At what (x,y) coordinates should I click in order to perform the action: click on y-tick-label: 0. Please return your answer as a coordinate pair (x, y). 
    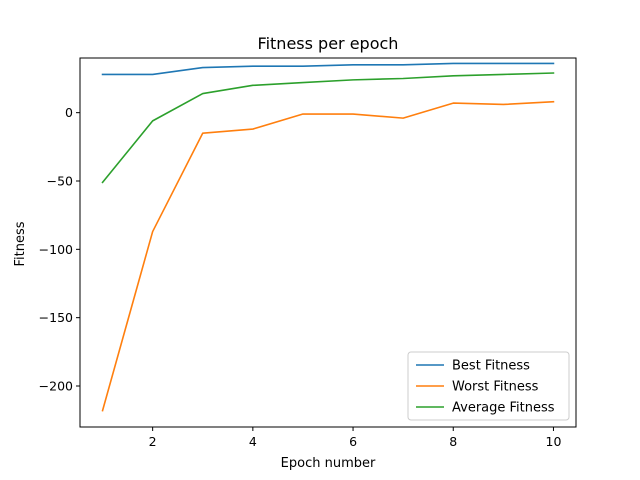
    Looking at the image, I should click on (69, 112).